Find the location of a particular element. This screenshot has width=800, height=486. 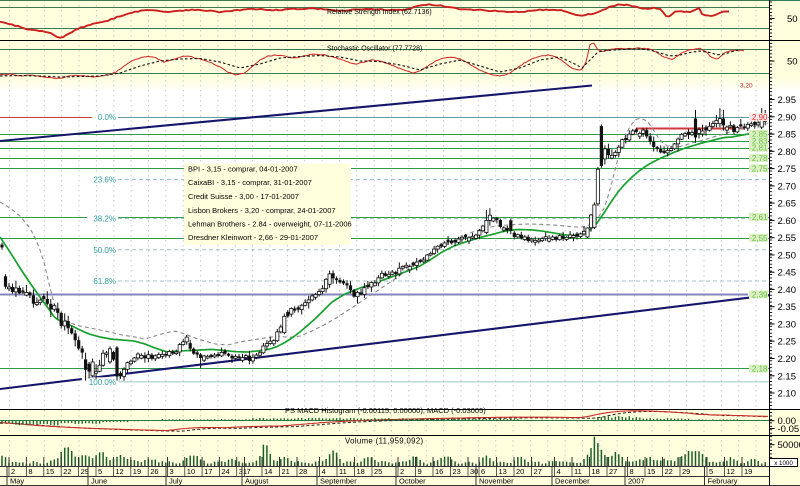

svg-text: 2,83 is located at coordinates (760, 141).